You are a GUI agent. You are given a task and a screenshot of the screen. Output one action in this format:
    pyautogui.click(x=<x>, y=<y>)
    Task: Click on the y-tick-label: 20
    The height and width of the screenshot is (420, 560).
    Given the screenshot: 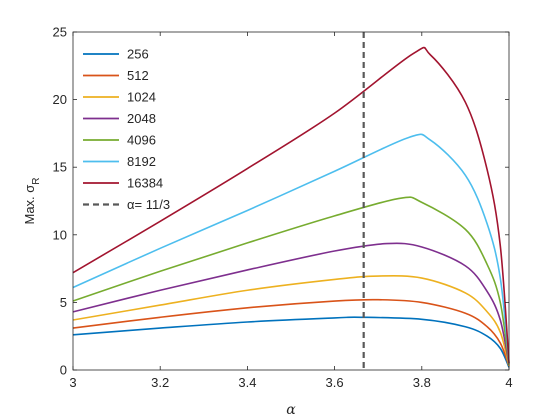 What is the action you would take?
    pyautogui.click(x=60, y=99)
    